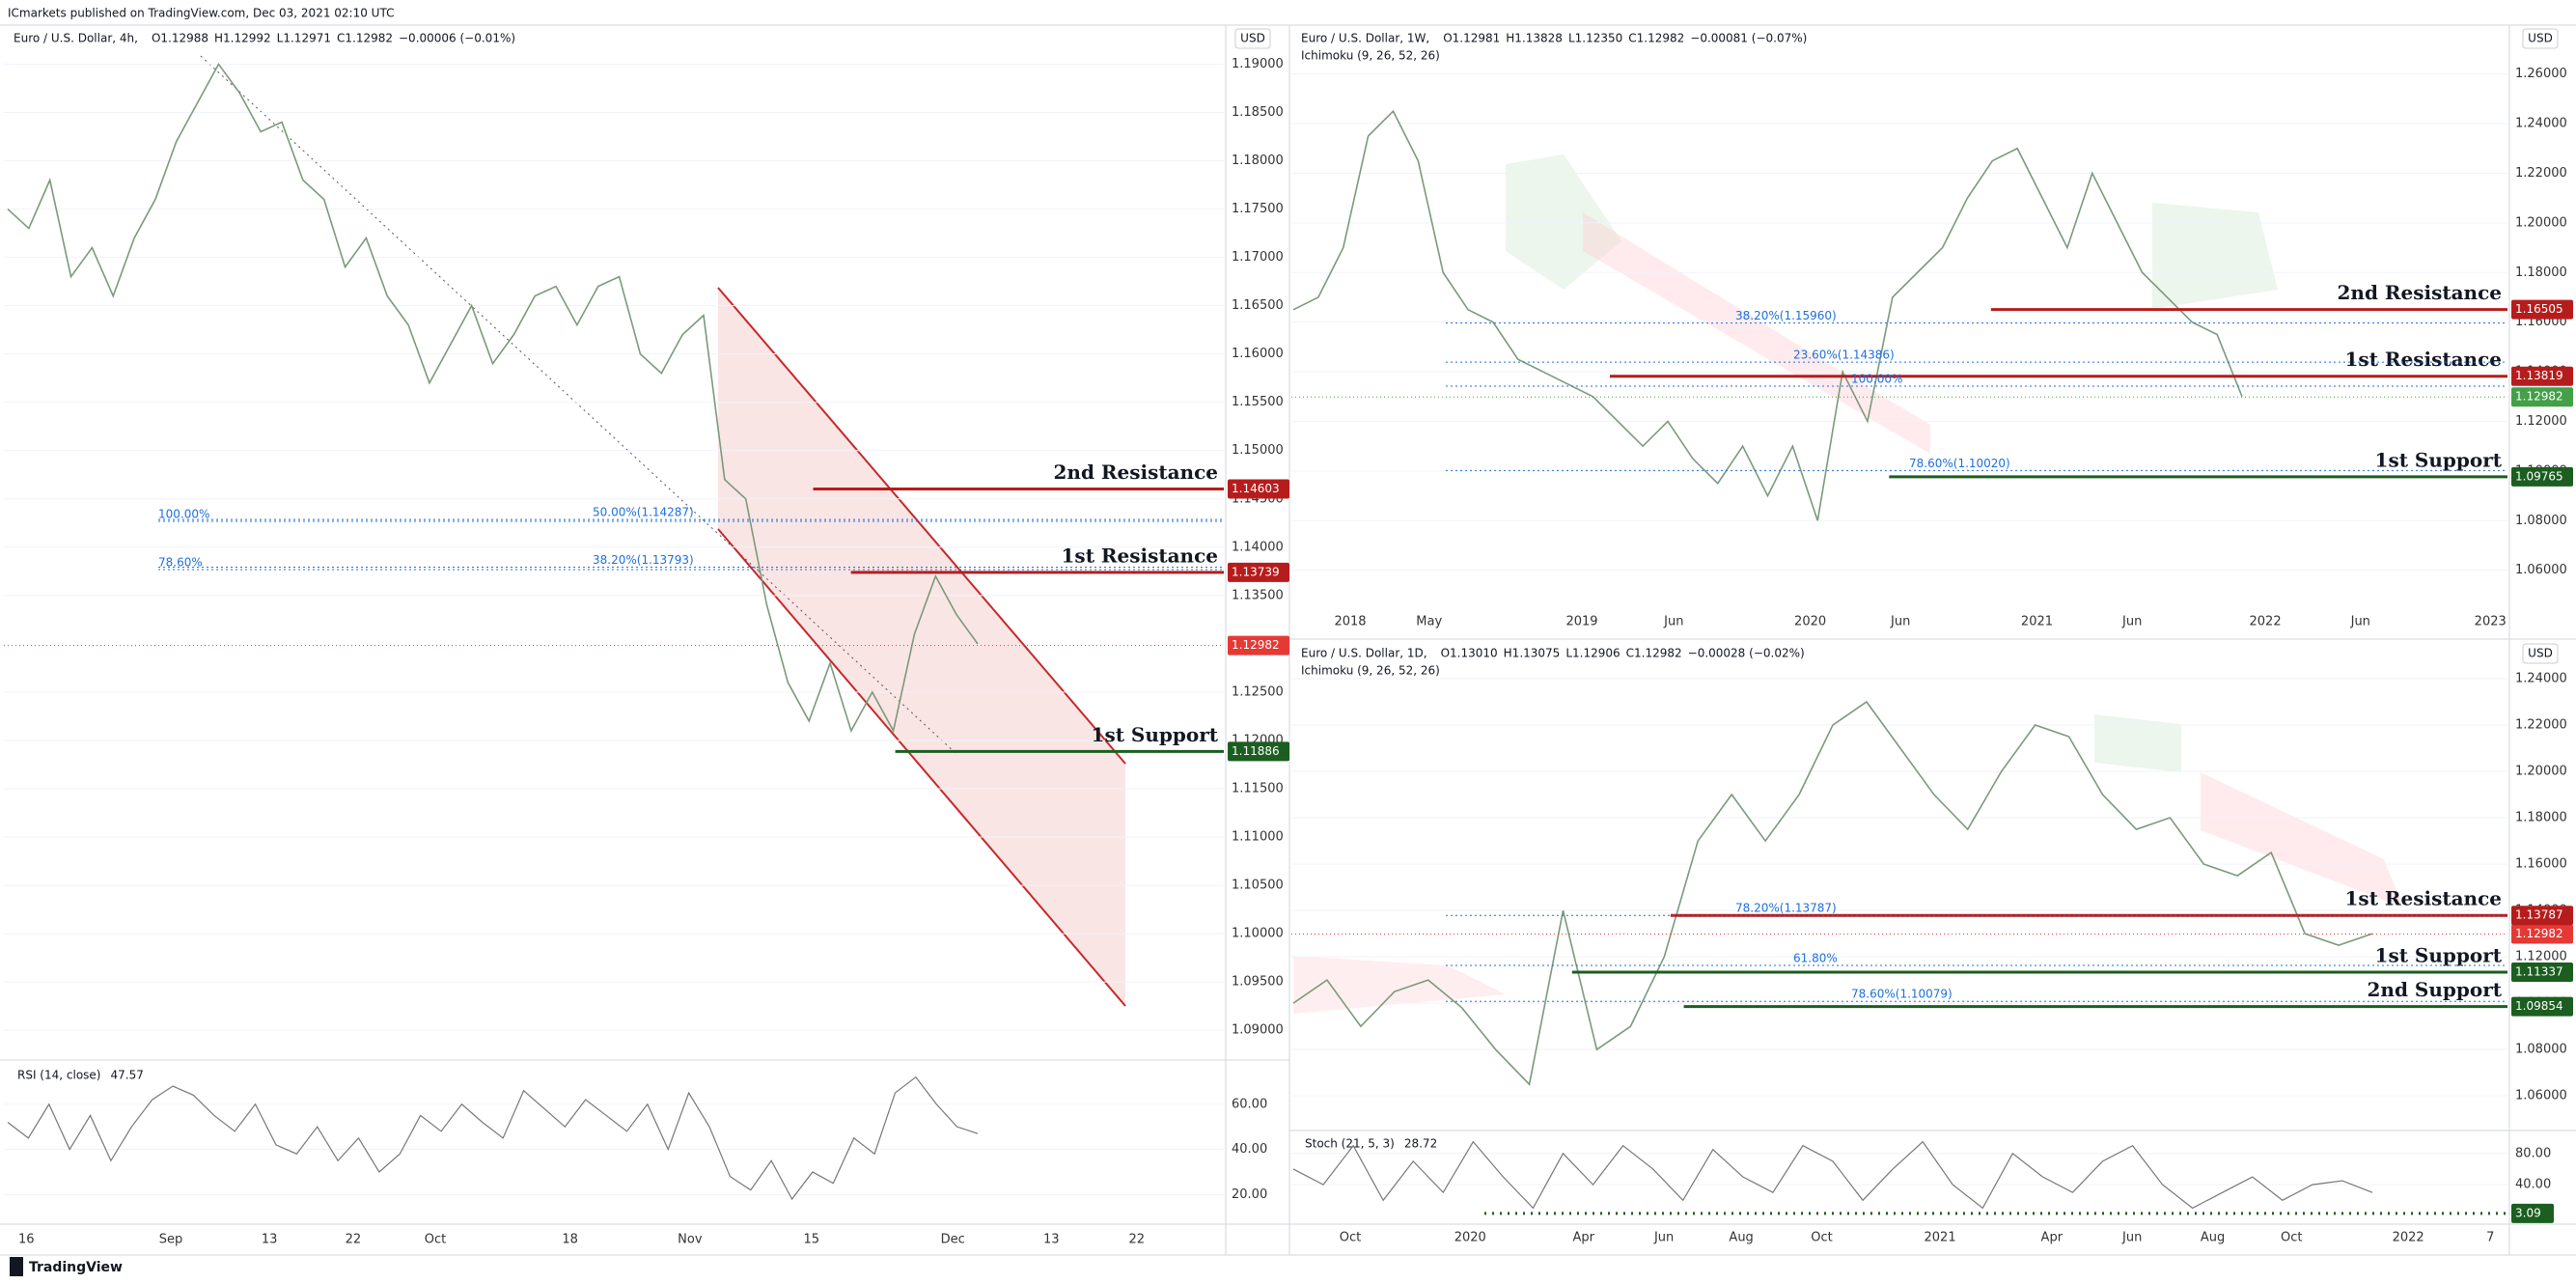  I want to click on fib-label: 38.20%(1.15960), so click(1786, 316).